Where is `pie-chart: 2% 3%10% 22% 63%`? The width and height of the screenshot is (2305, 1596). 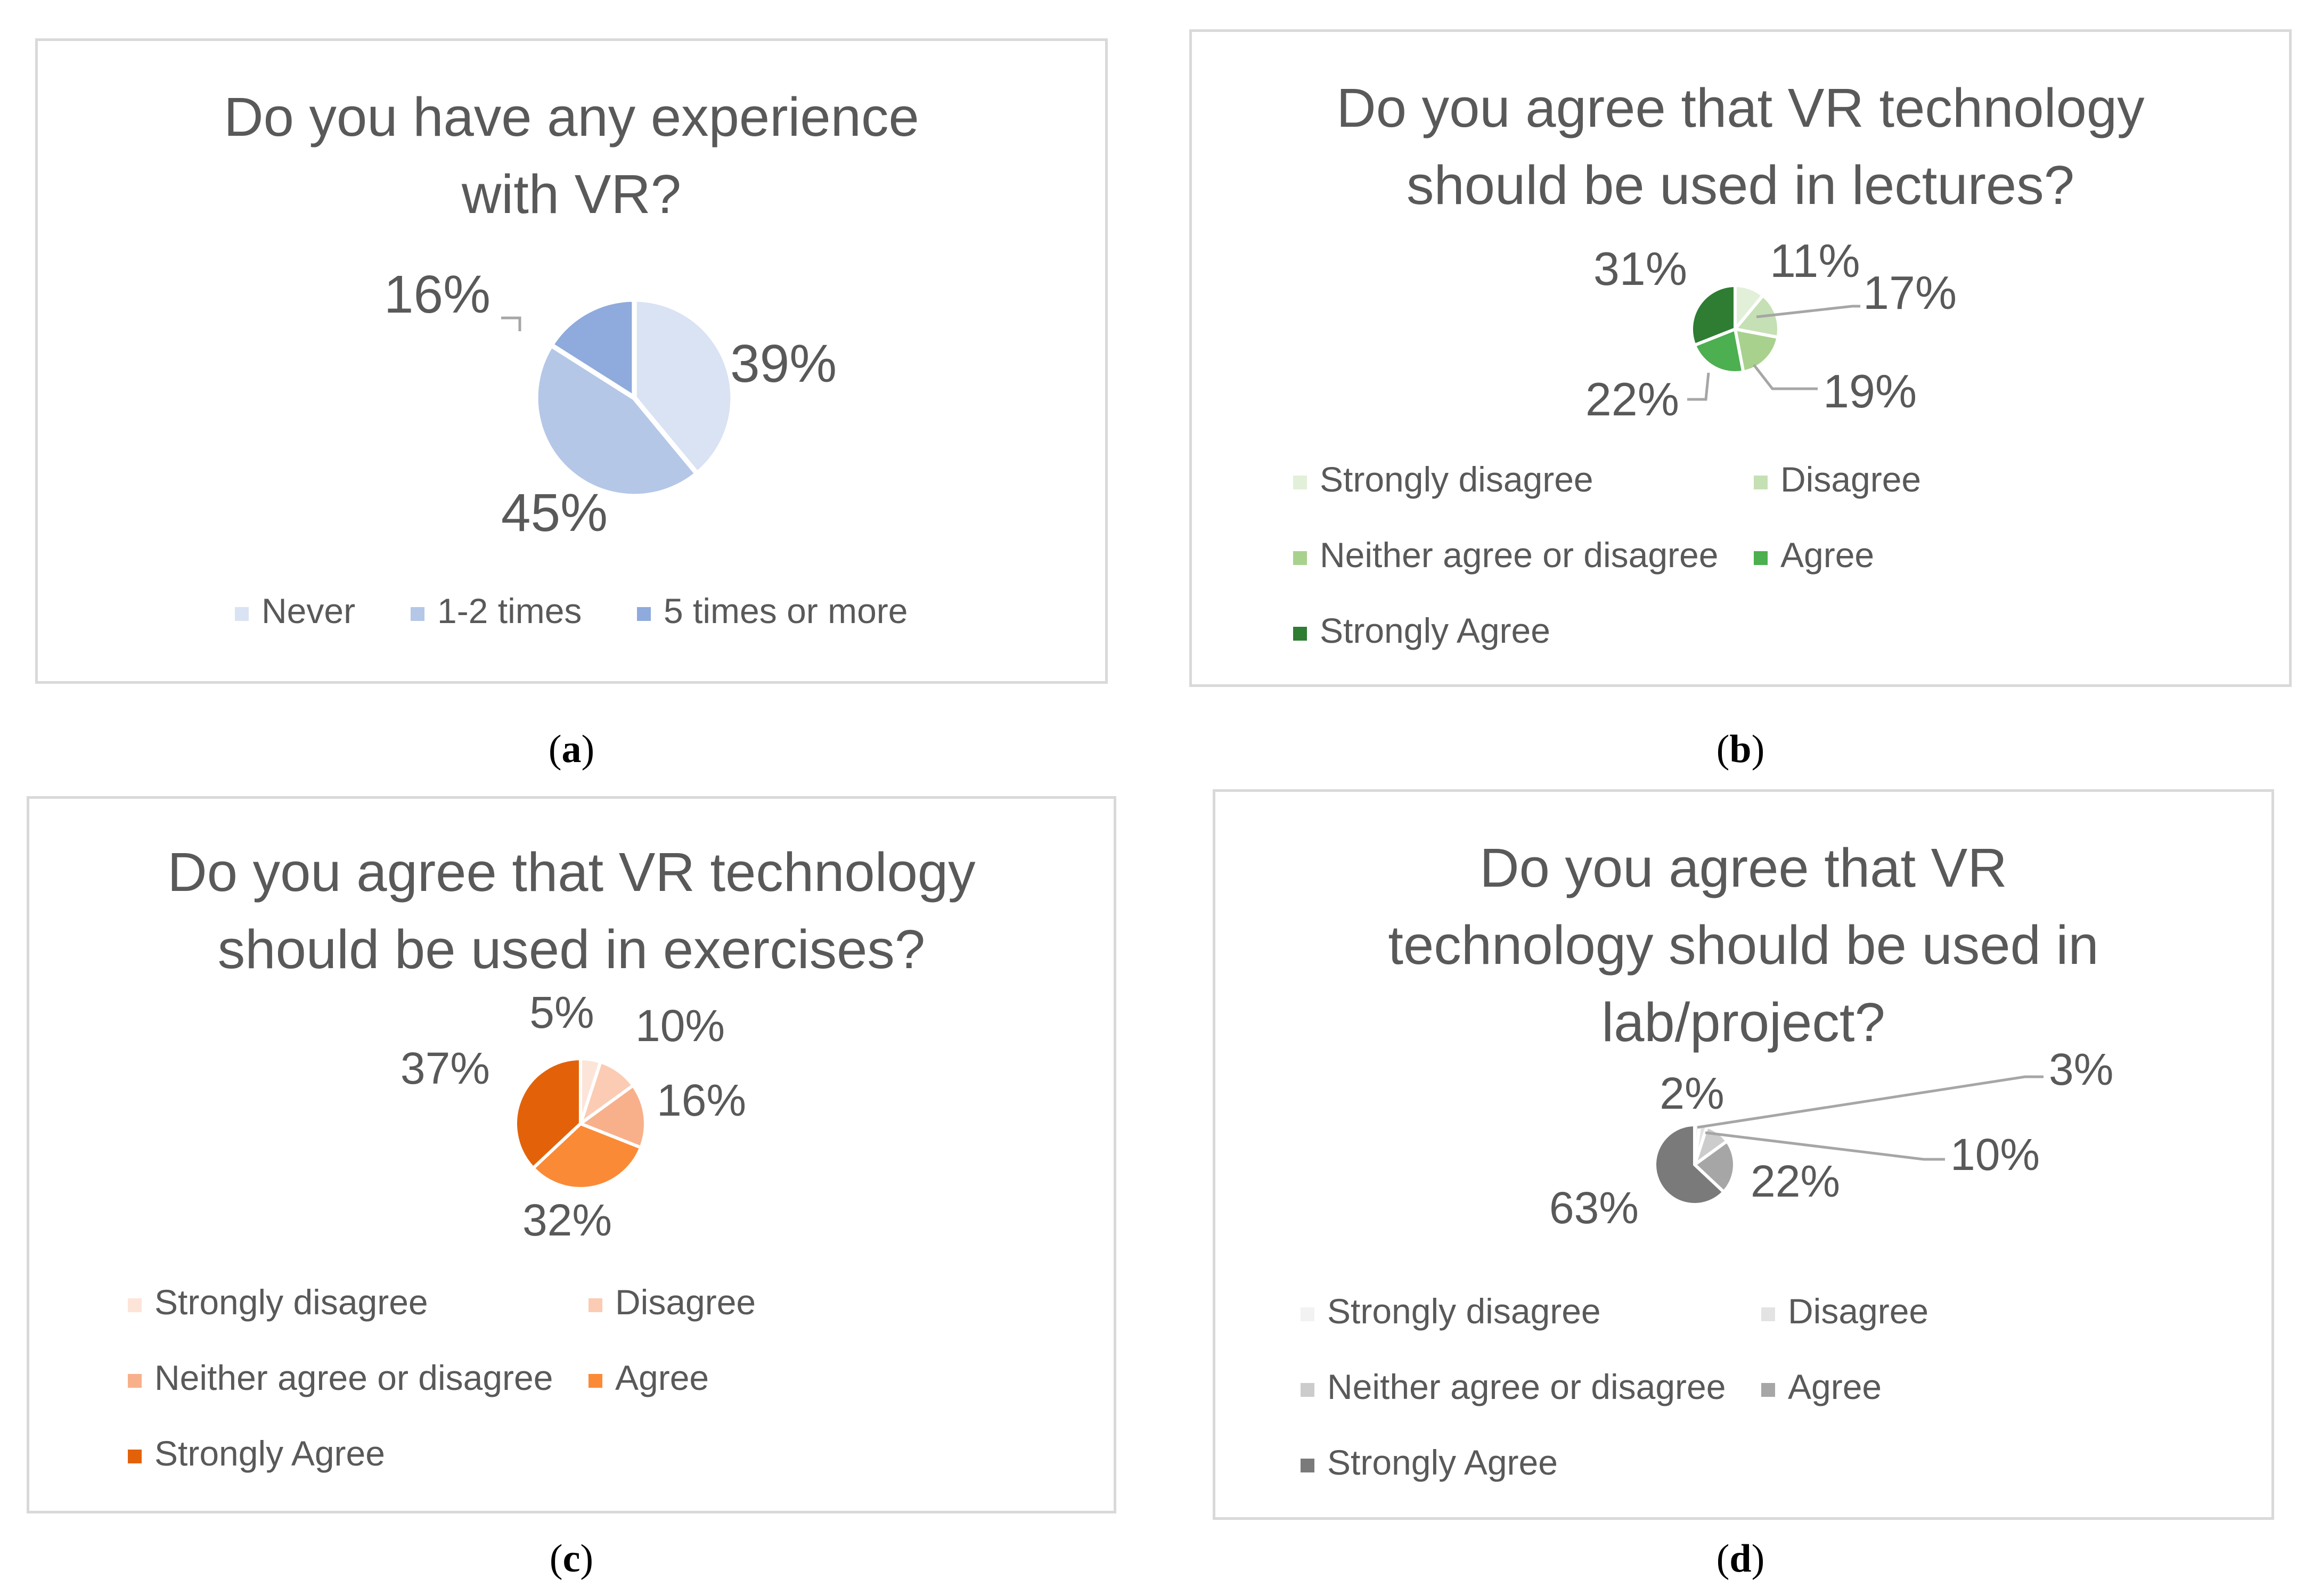
pie-chart: 2% 3%10% 22% 63% is located at coordinates (1832, 1138).